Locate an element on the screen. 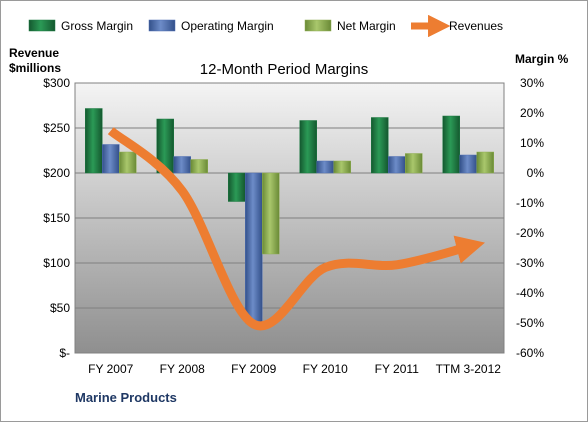  right-tick-label: -10% is located at coordinates (530, 203).